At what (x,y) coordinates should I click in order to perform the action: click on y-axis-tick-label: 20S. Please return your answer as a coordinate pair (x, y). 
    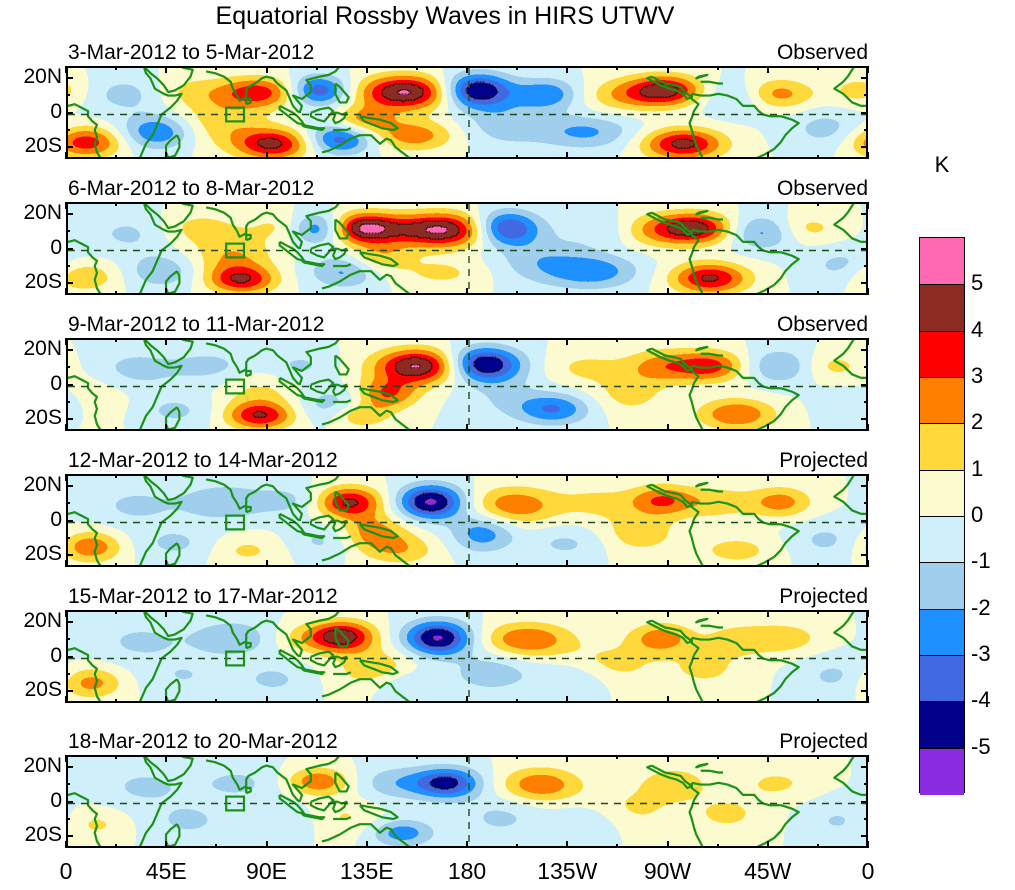
    Looking at the image, I should click on (43, 553).